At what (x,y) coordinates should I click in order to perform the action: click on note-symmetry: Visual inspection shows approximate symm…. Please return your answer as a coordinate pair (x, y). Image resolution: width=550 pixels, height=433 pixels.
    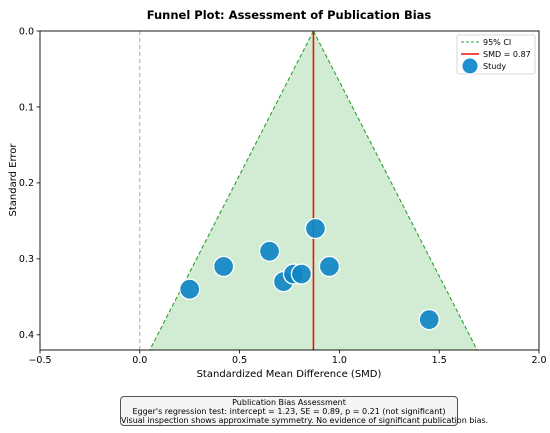
    Looking at the image, I should click on (305, 420).